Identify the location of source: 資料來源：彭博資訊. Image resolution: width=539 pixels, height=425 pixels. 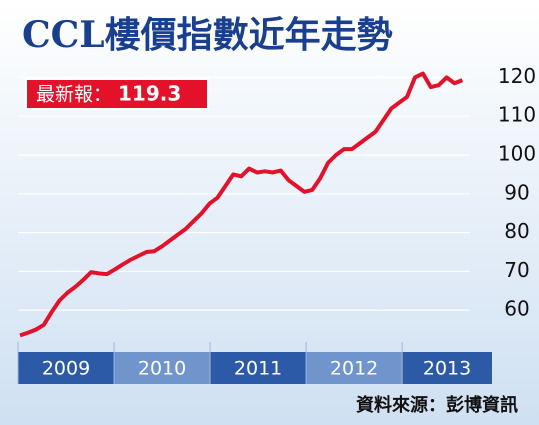
(437, 405).